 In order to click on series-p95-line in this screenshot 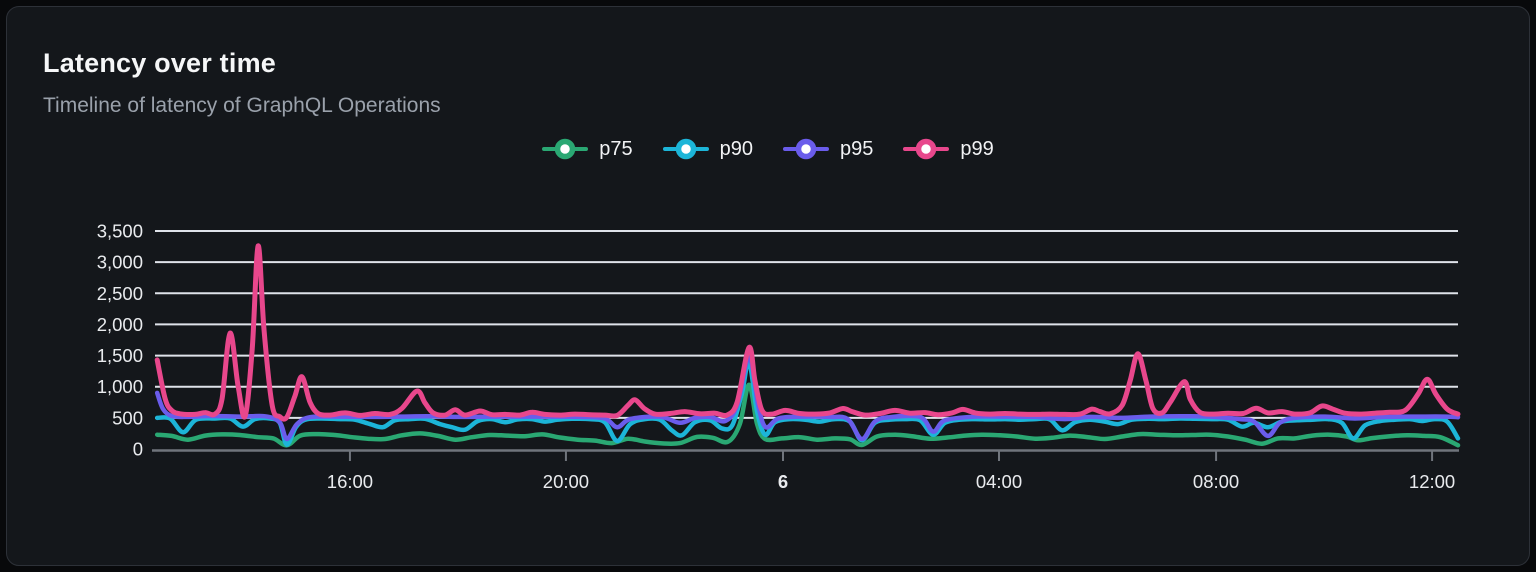, I will do `click(807, 398)`.